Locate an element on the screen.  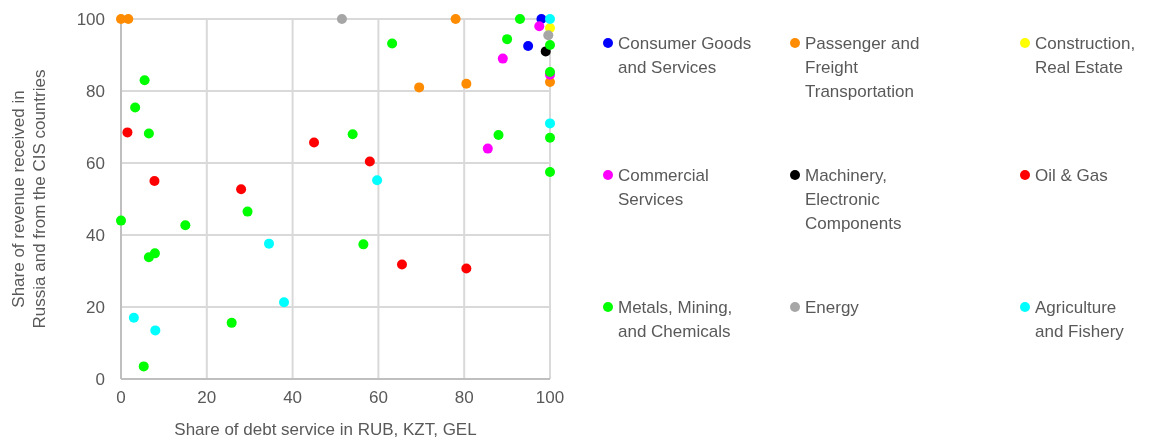
x-tick-label: 20 is located at coordinates (207, 397).